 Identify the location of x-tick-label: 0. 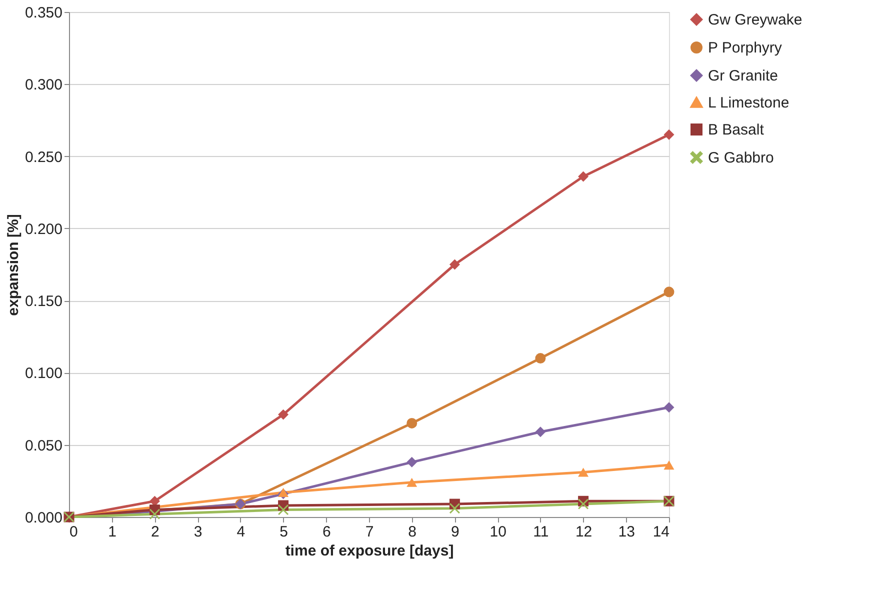
(74, 532).